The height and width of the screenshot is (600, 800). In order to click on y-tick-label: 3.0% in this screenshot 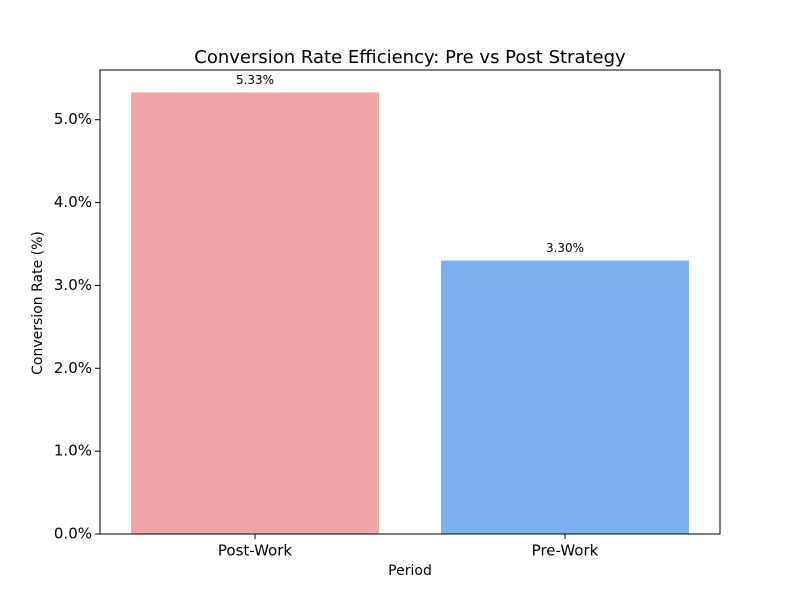, I will do `click(73, 285)`.